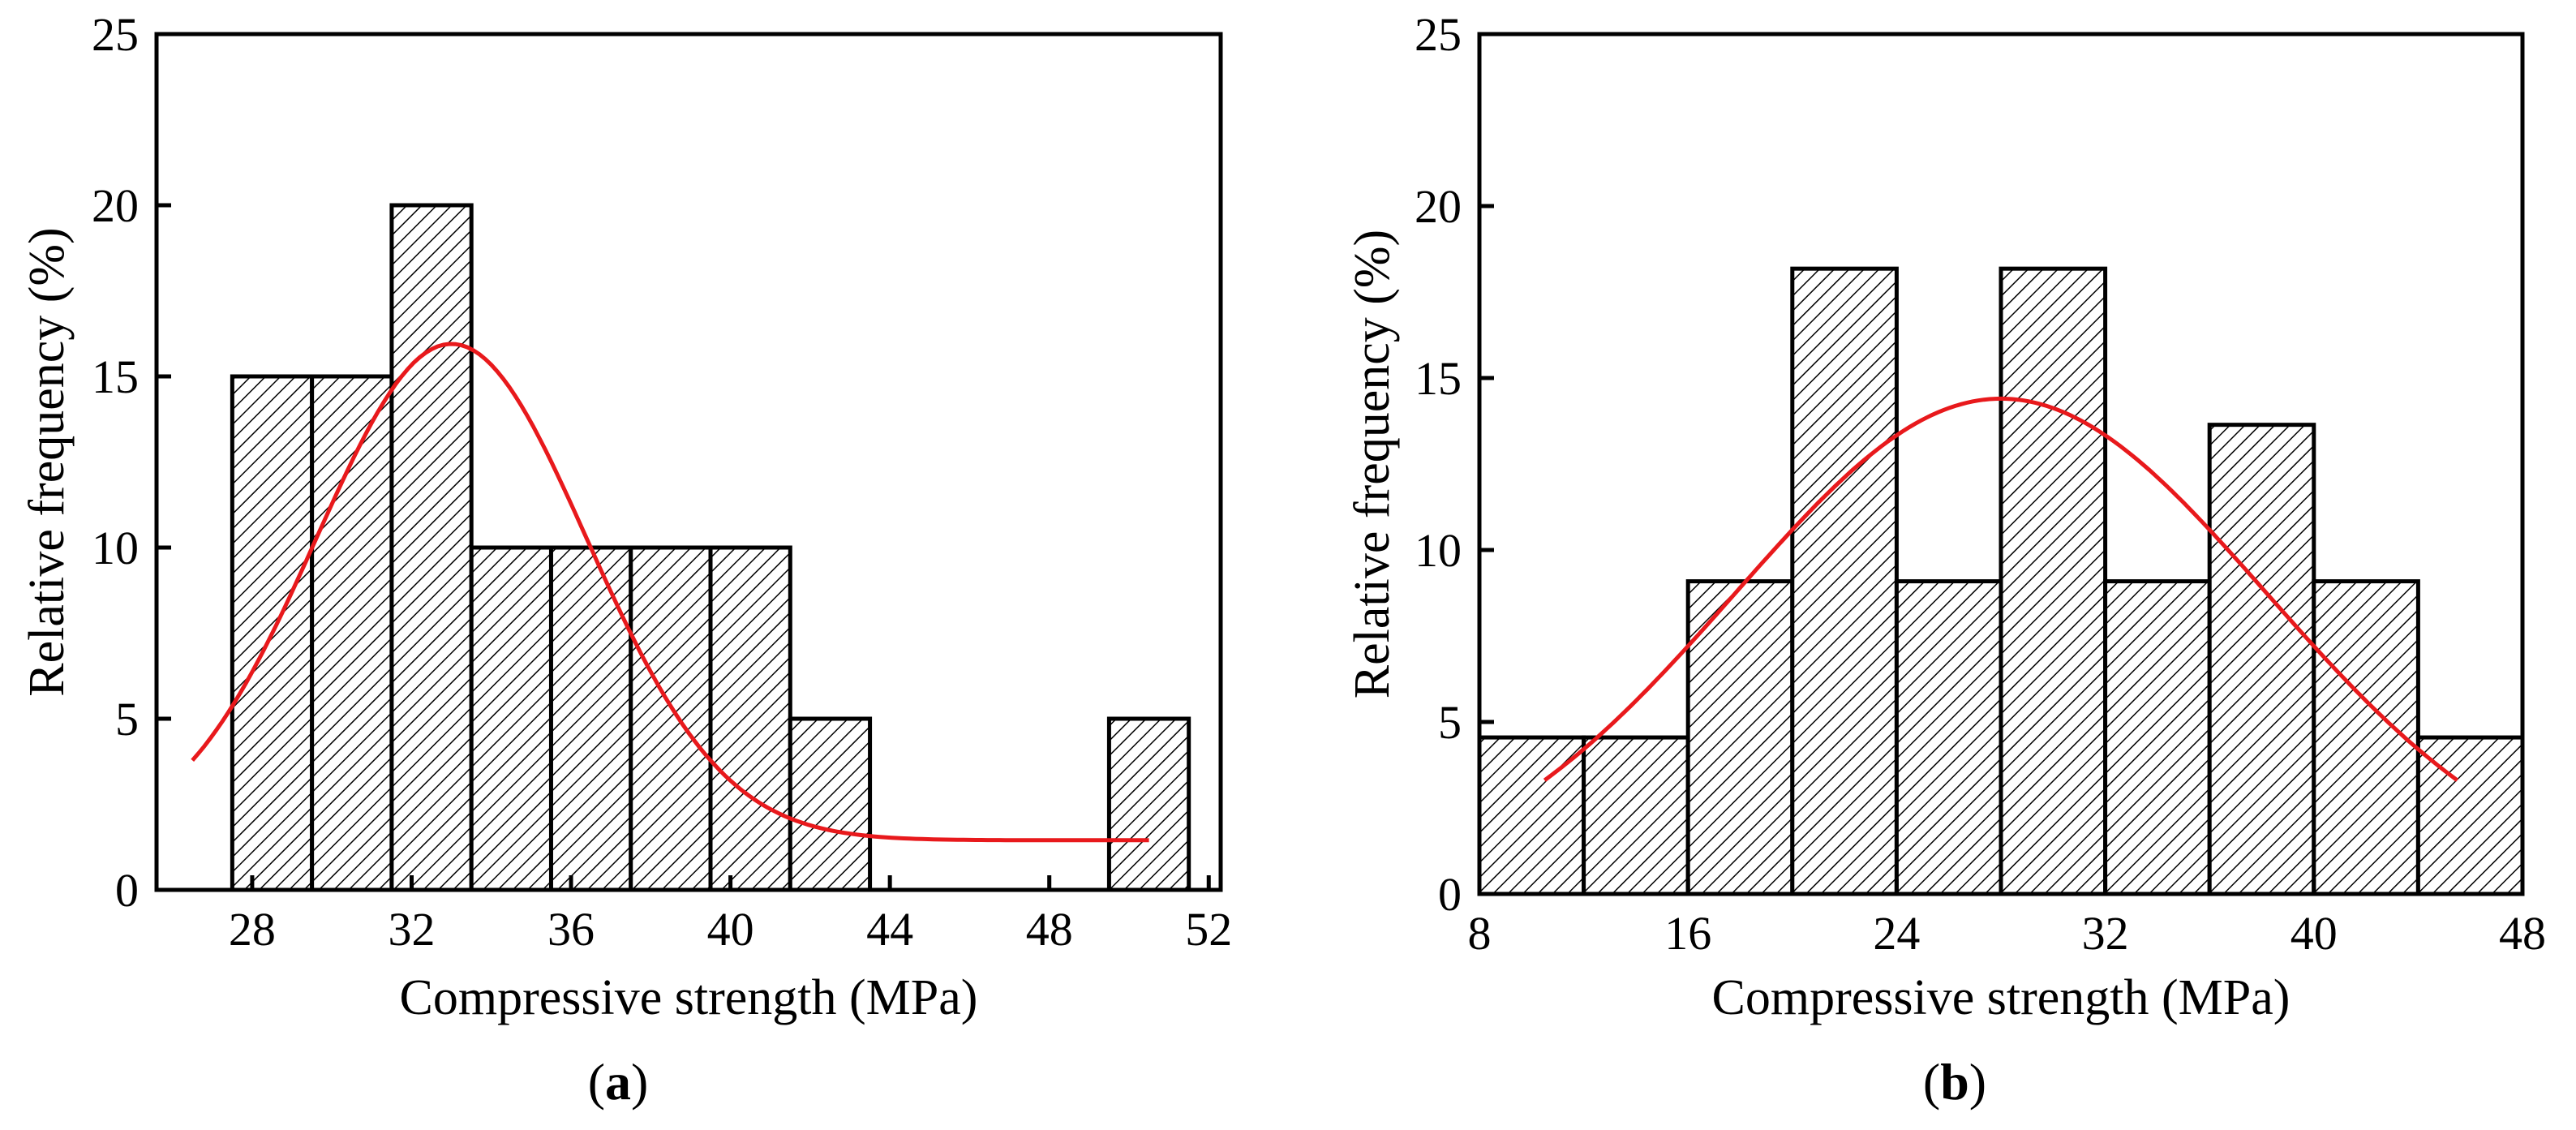 This screenshot has height=1130, width=2576. What do you see at coordinates (2314, 934) in the screenshot?
I see `x-tick-label-b-40: 40` at bounding box center [2314, 934].